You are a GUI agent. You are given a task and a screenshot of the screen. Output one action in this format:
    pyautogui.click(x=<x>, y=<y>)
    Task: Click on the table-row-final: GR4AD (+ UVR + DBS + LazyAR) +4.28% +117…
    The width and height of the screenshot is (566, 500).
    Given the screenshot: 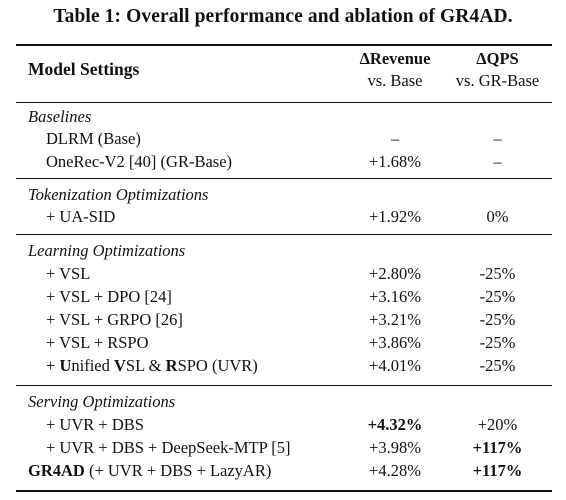 What is the action you would take?
    pyautogui.click(x=283, y=471)
    